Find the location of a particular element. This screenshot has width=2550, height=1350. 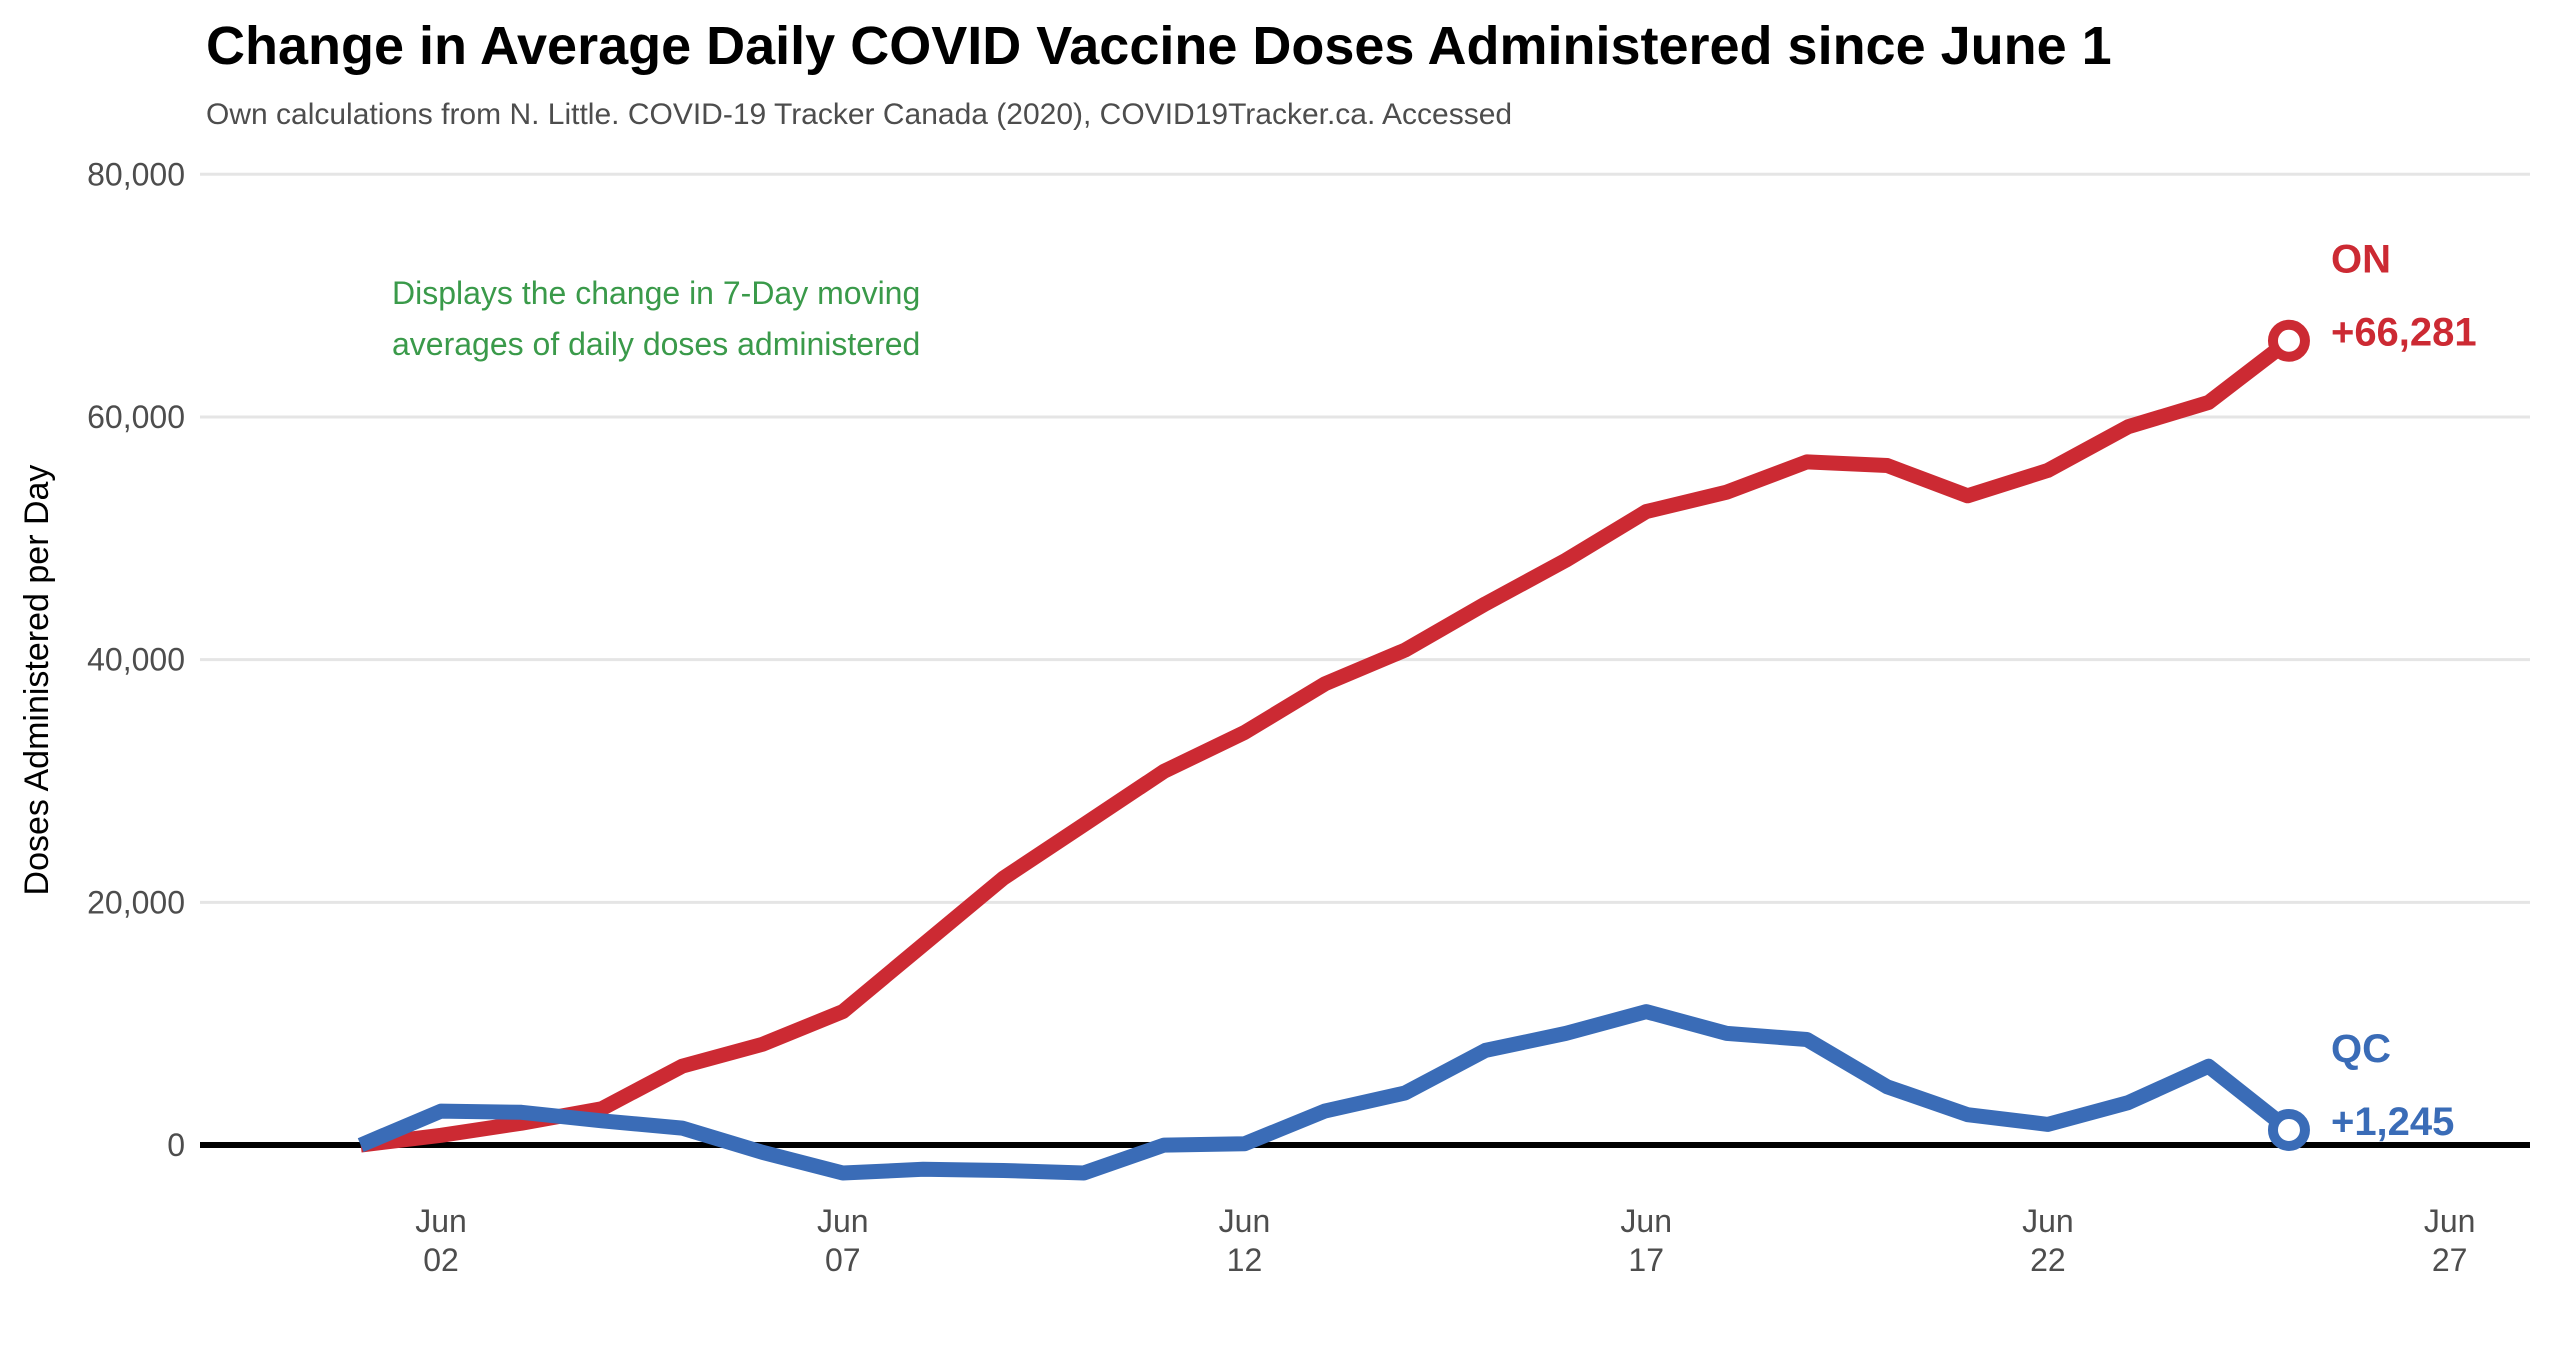

x-tick-day: 27 is located at coordinates (2450, 1260).